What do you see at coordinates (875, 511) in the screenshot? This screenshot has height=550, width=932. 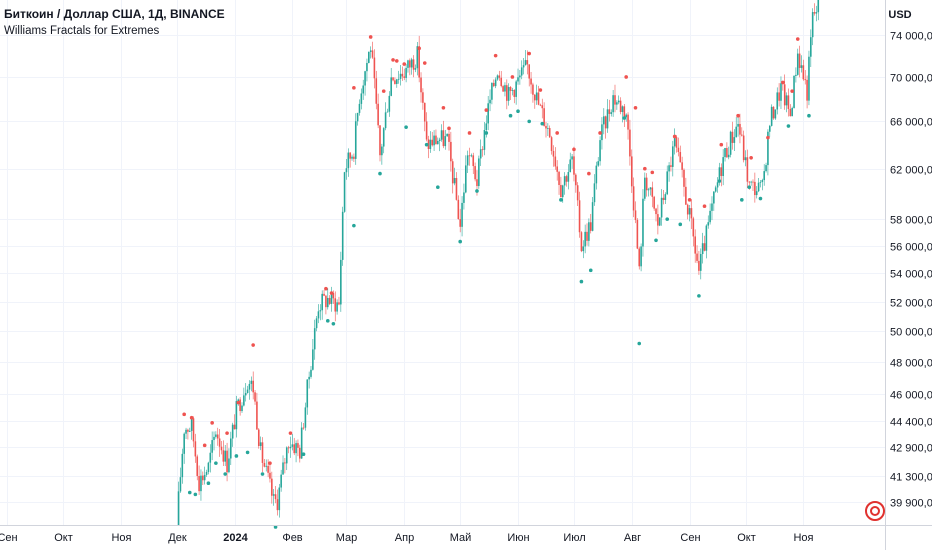 I see `tradingview-logo-icon` at bounding box center [875, 511].